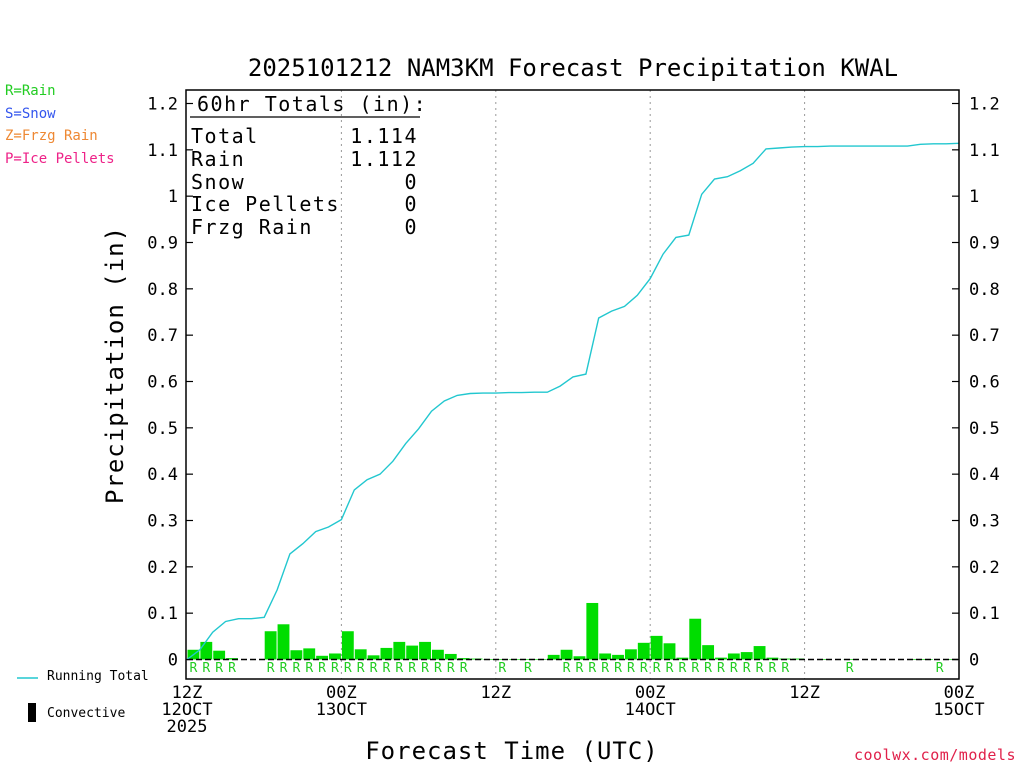 This screenshot has width=1024, height=768. I want to click on totals-label-rain: Rain, so click(218, 159).